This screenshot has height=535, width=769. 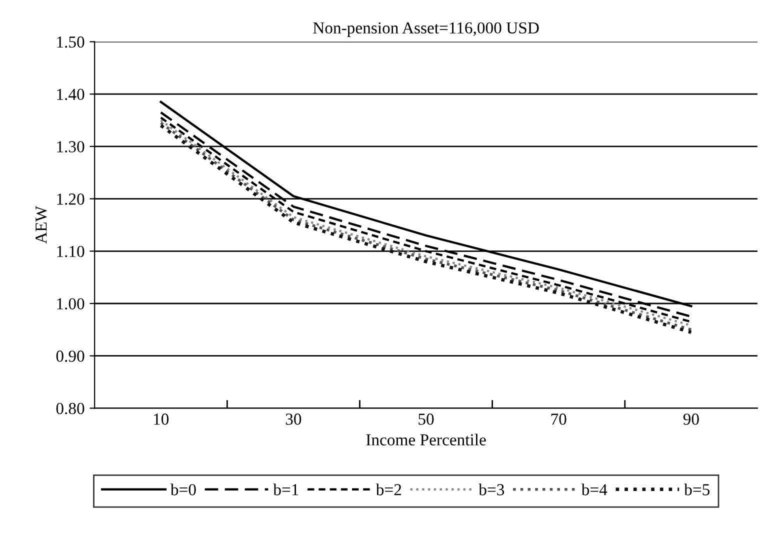 I want to click on y-tick-label: 1.10, so click(x=70, y=252).